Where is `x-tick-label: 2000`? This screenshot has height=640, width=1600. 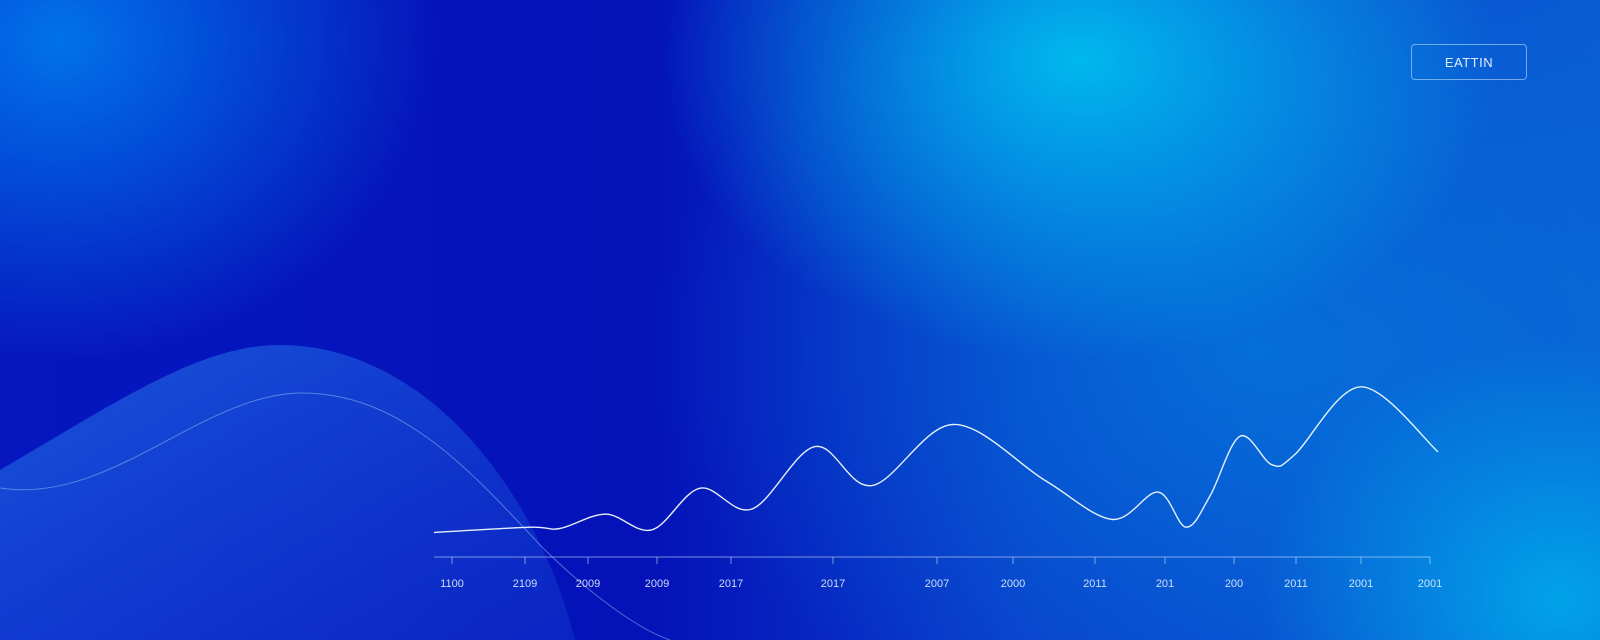
x-tick-label: 2000 is located at coordinates (1013, 584).